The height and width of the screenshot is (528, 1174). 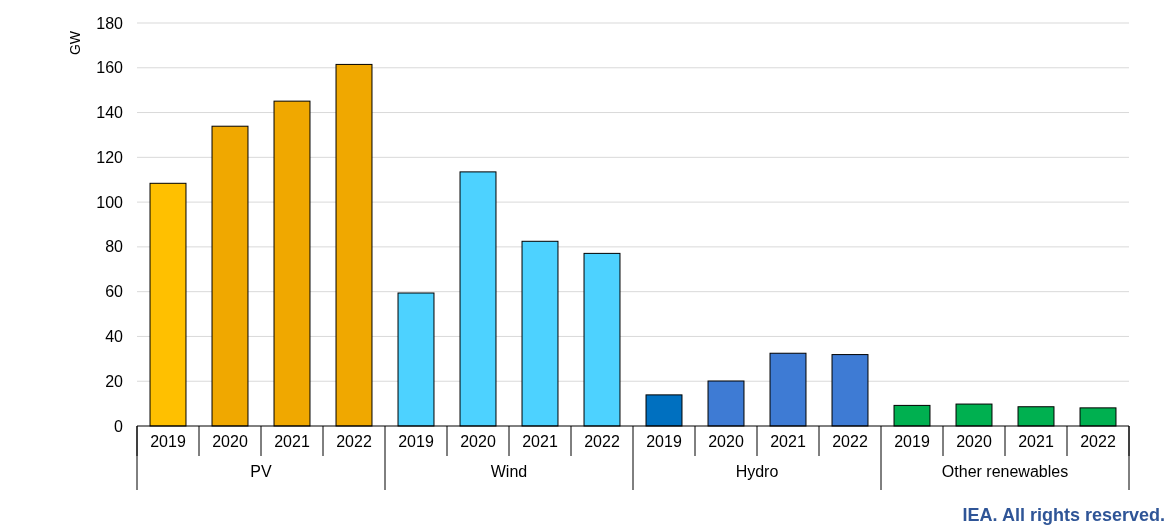 I want to click on y-tick-label: 100, so click(x=110, y=202).